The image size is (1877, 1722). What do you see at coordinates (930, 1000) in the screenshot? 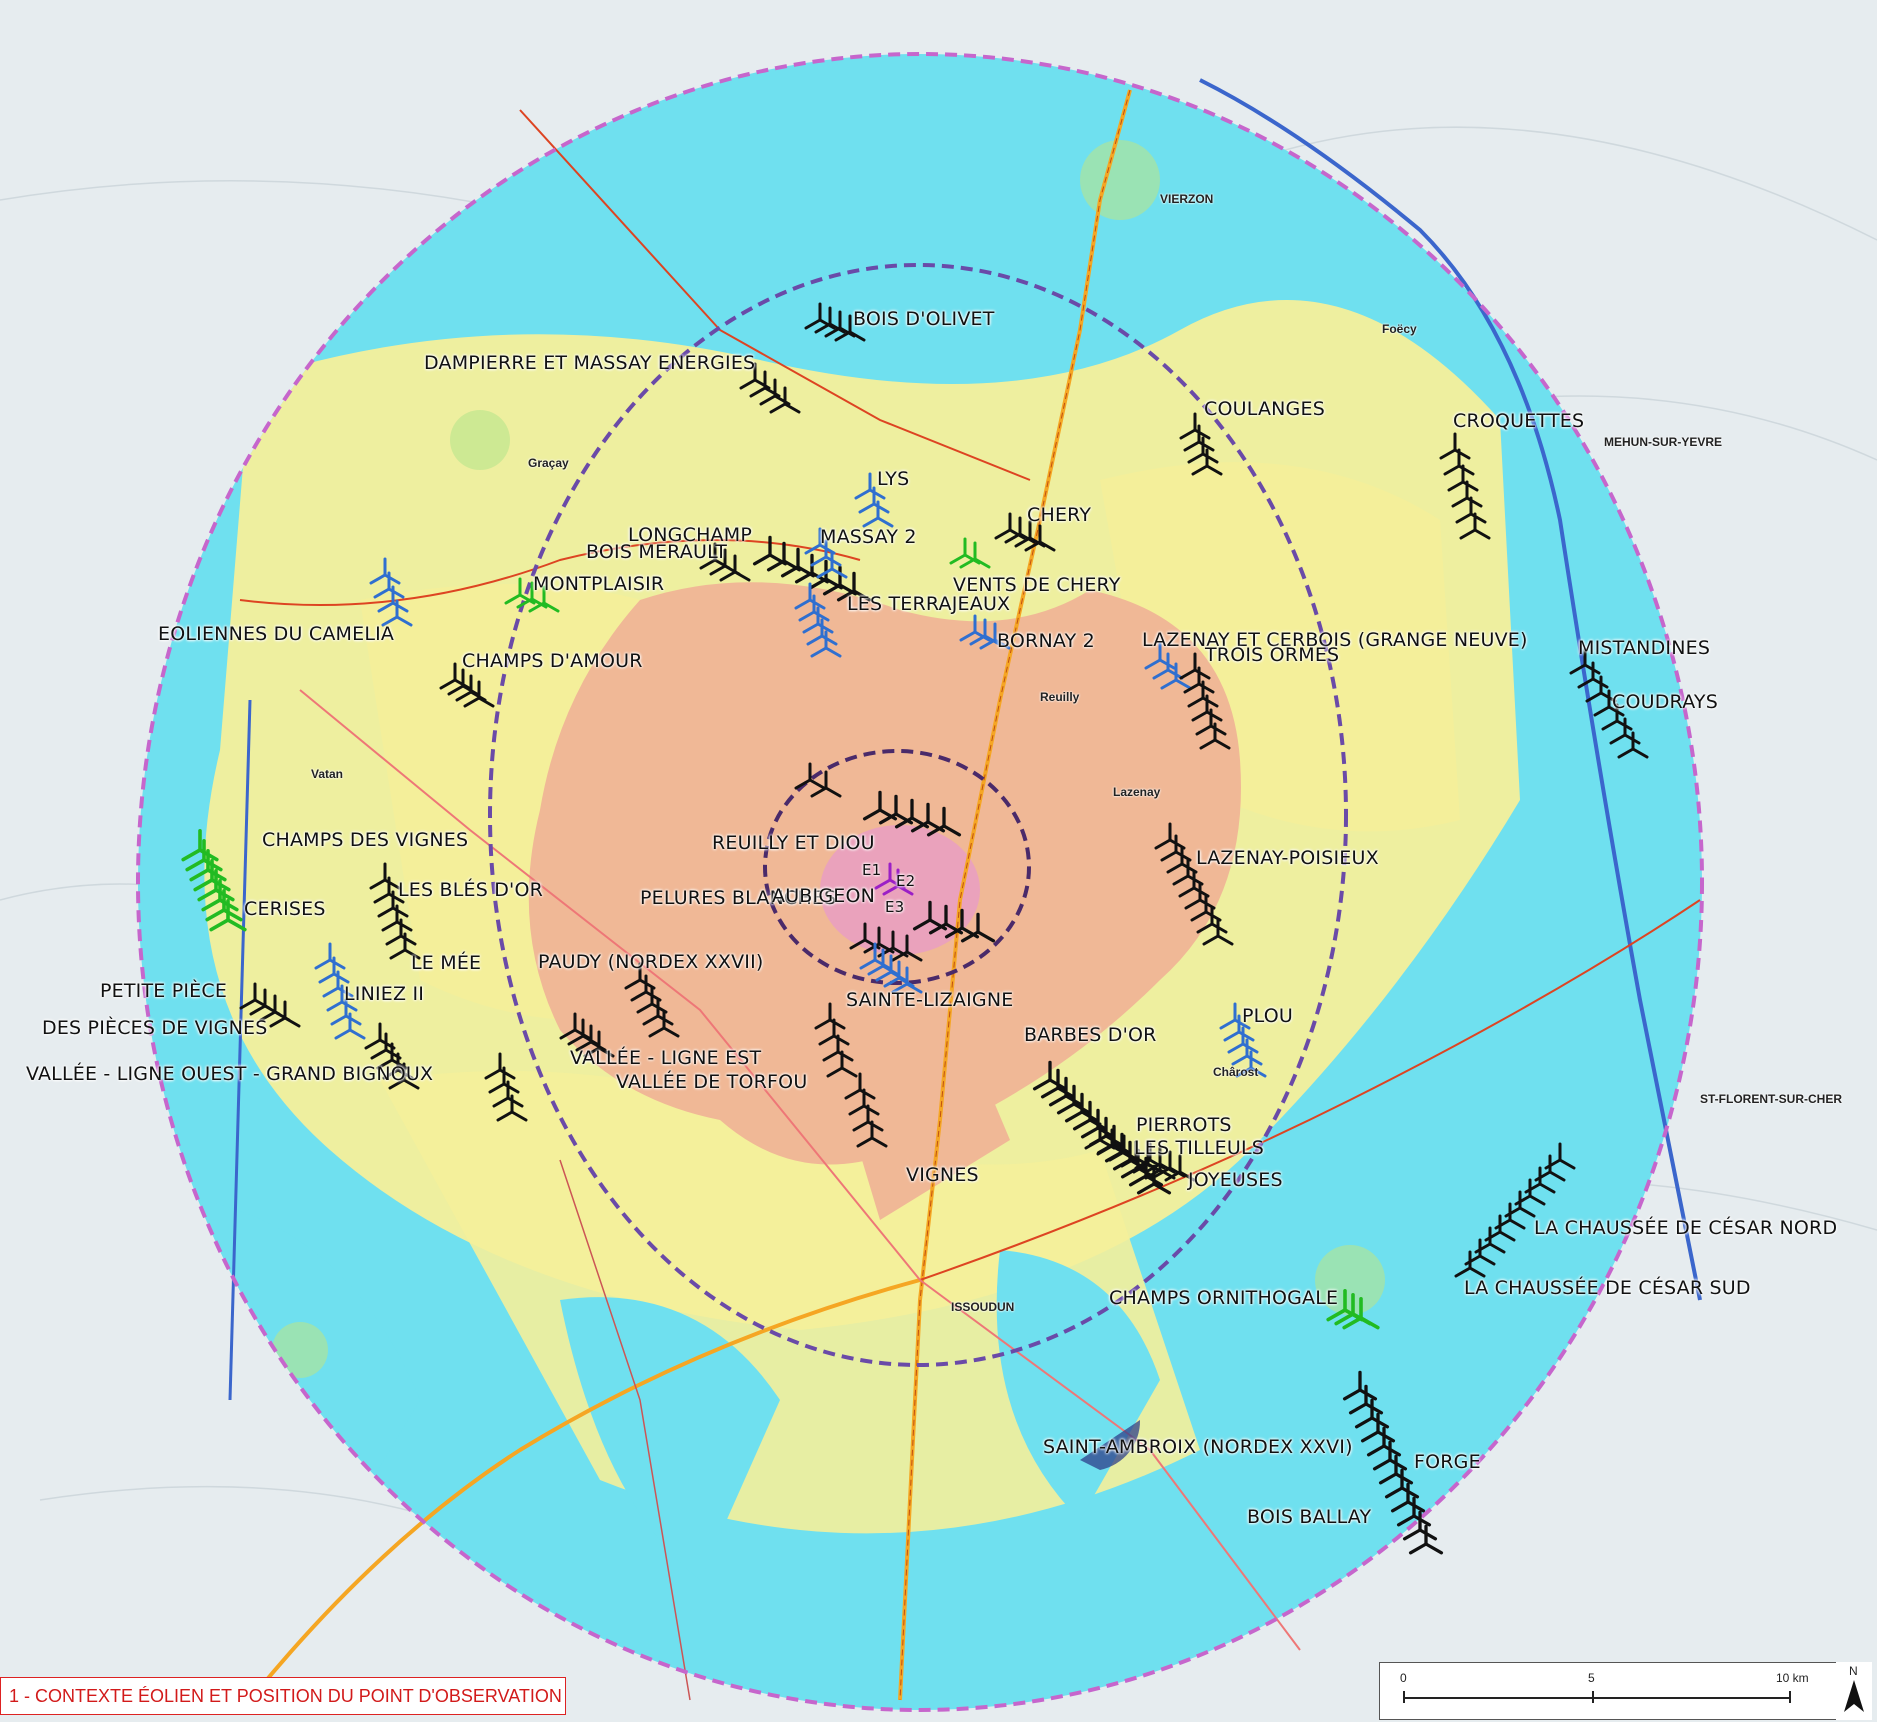
I see `label-sainte-lizaigne: SAINTE-LIZAIGNE` at bounding box center [930, 1000].